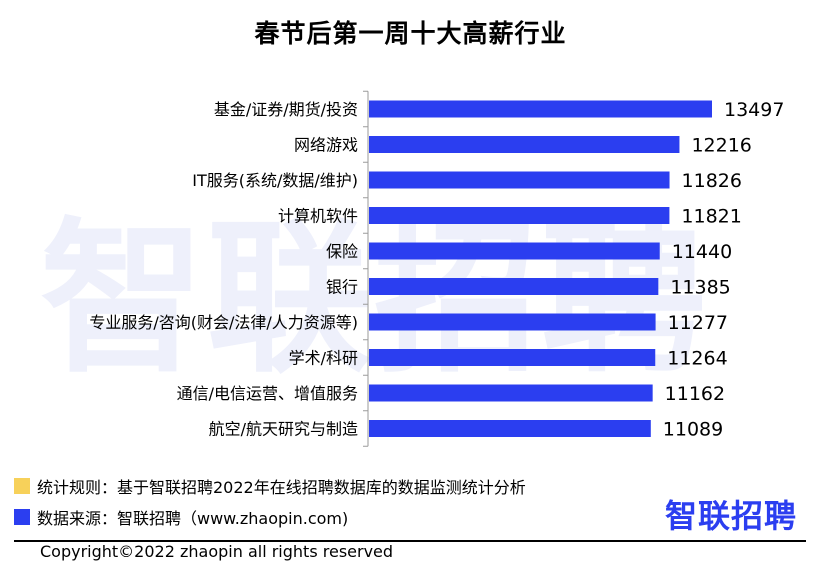 This screenshot has height=582, width=821. I want to click on category-label: 保险, so click(342, 251).